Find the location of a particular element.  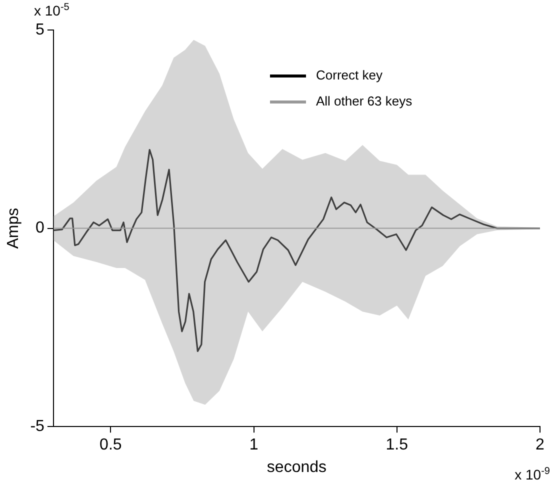

legend-label: All other 63 keys is located at coordinates (364, 101).